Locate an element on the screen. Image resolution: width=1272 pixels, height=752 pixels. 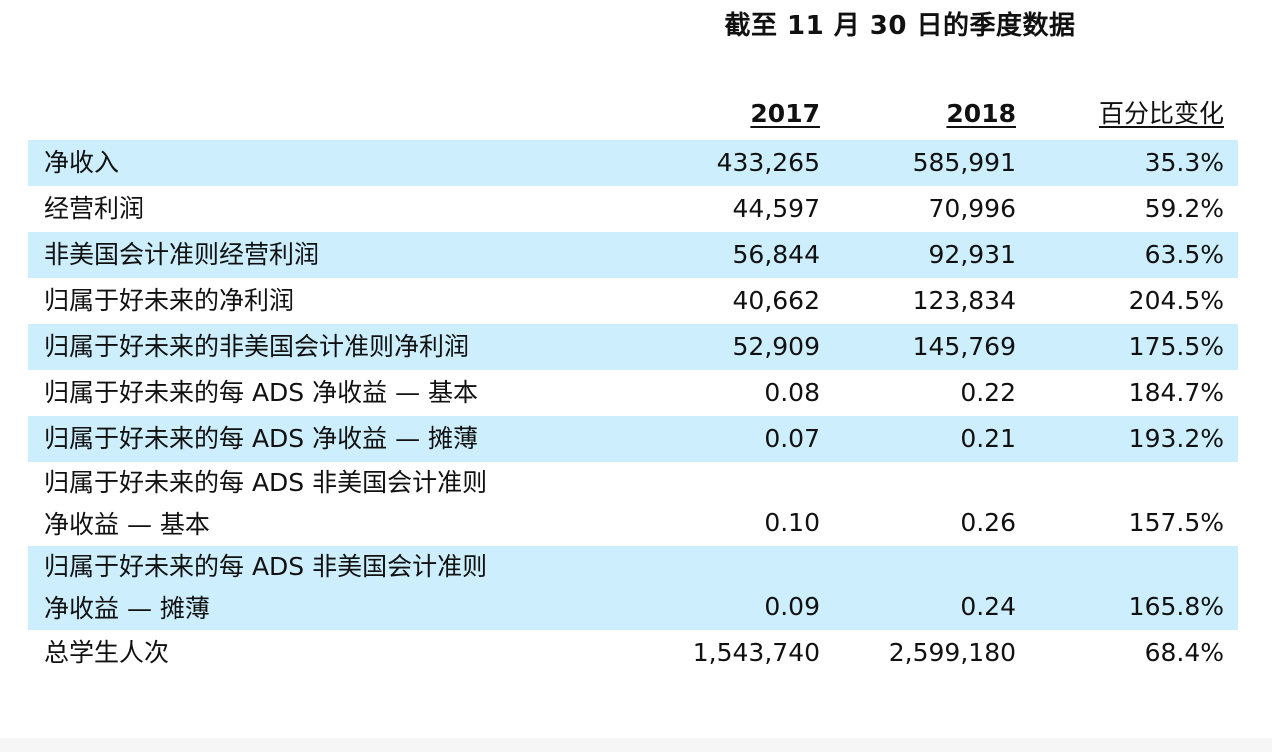
row-label: 非美国会计准则经营利润 is located at coordinates (182, 254).